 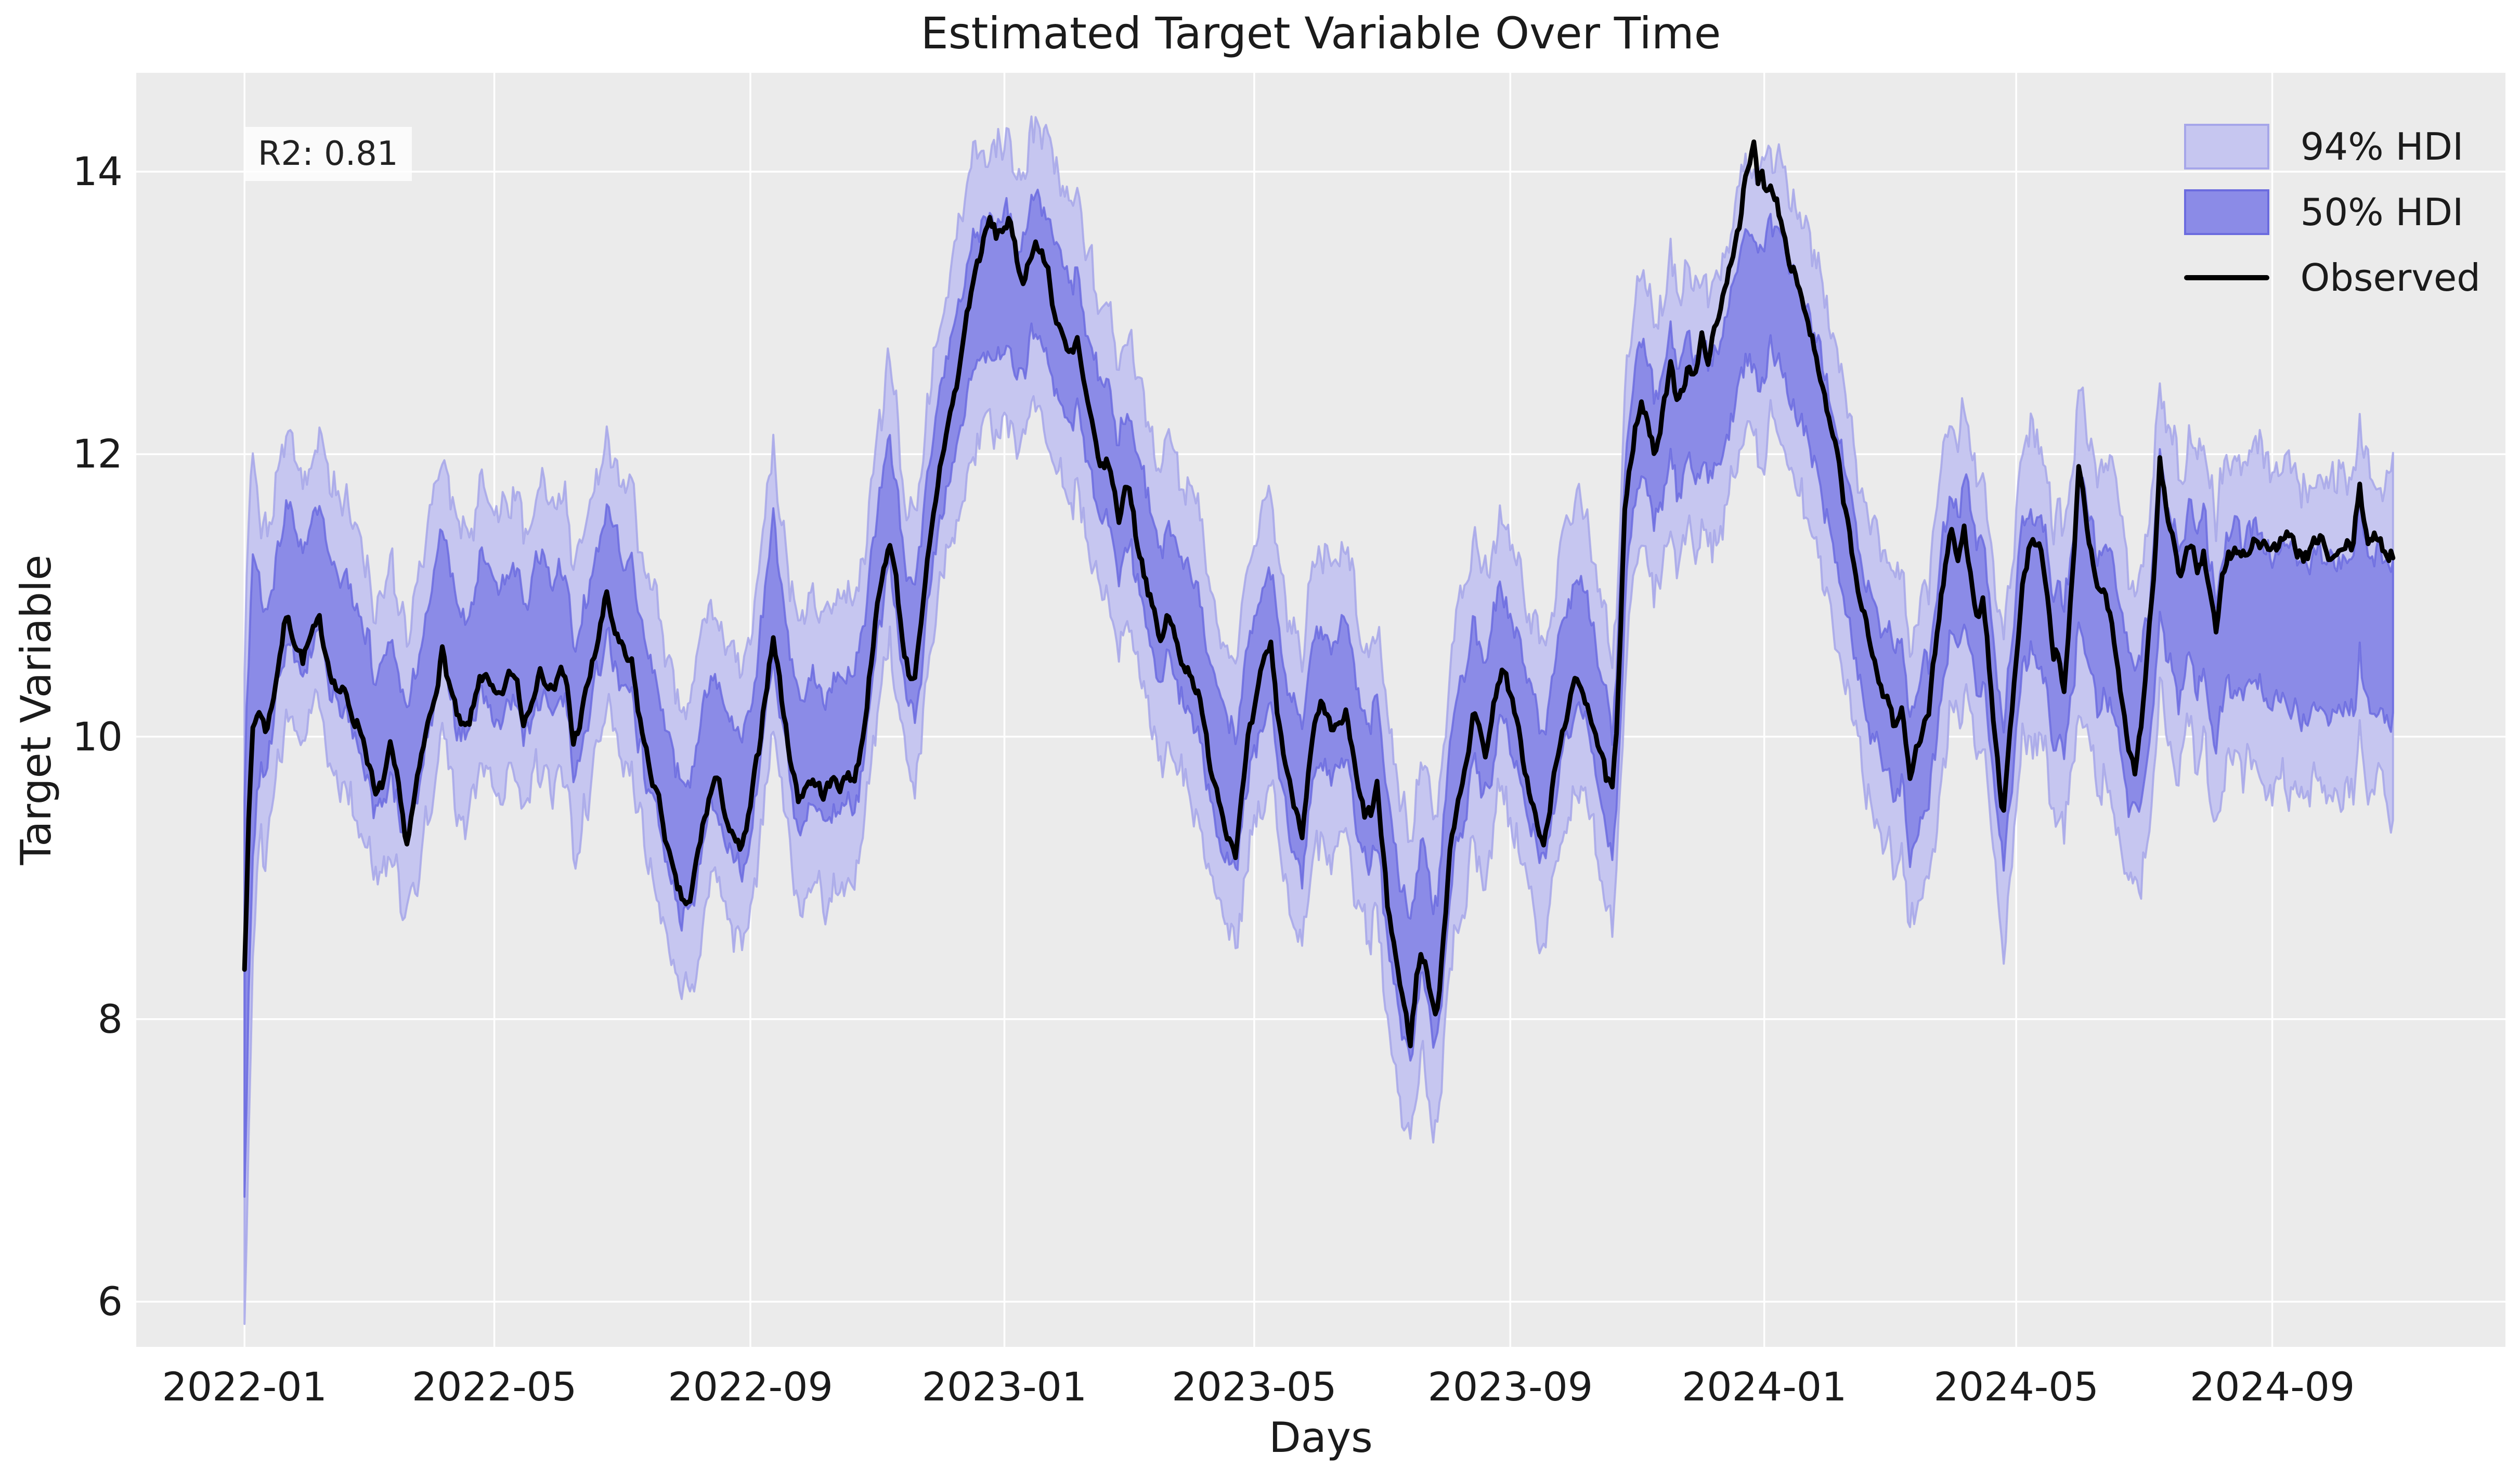 I want to click on x-tick-label: 2023-01, so click(x=1004, y=1387).